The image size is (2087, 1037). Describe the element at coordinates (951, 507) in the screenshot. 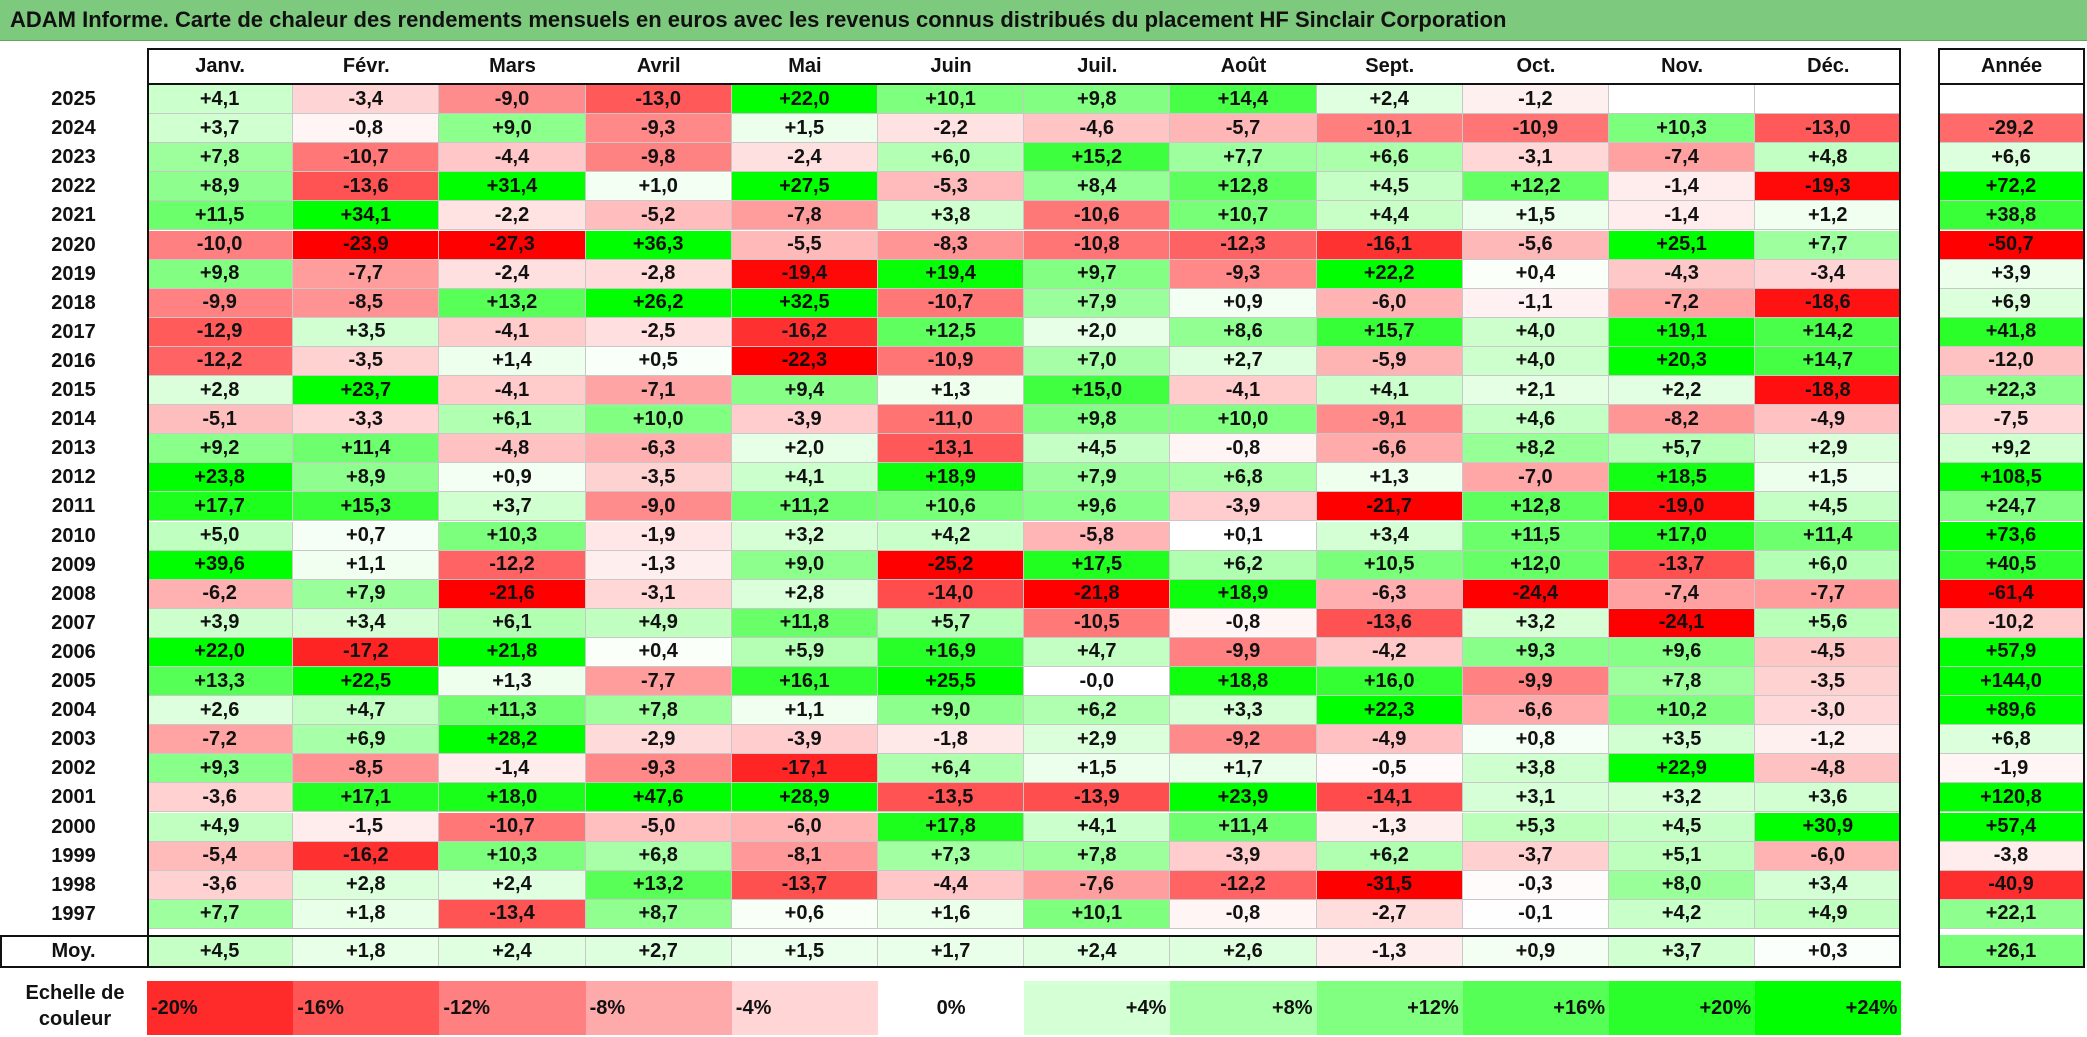

I see `heatmap-cell: +10,6` at that location.